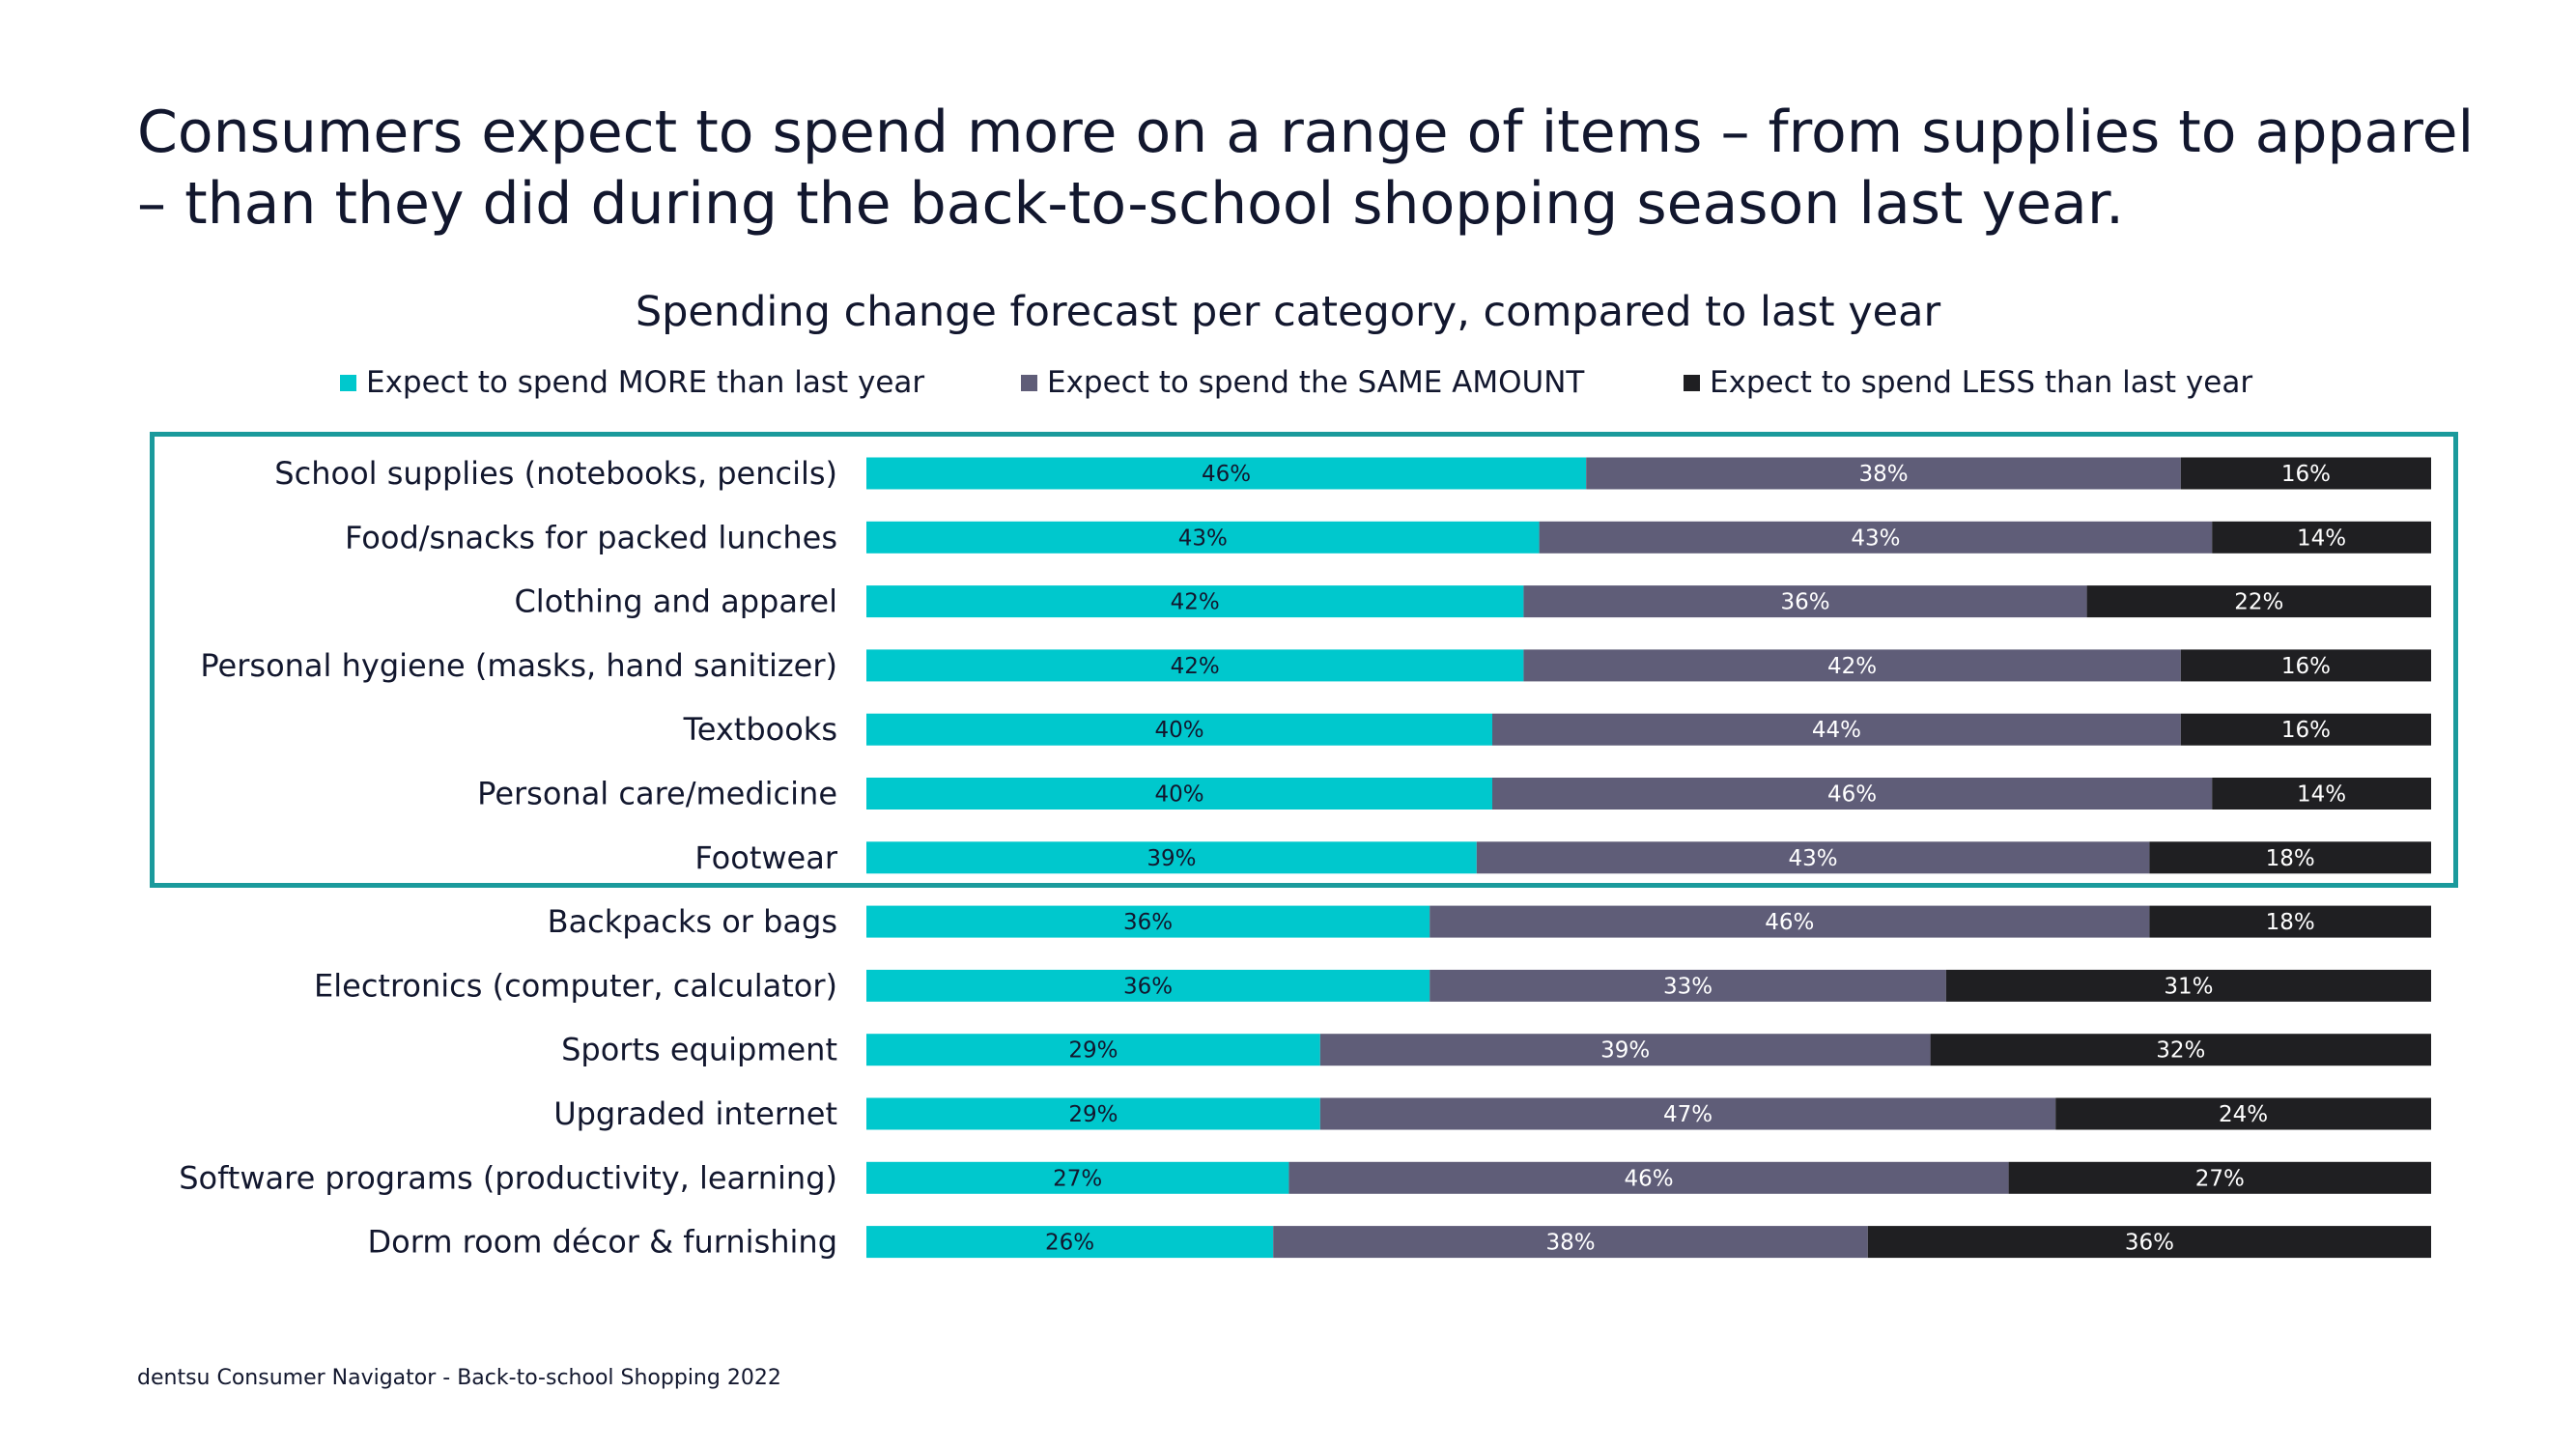  I want to click on data-label: 39%, so click(1171, 858).